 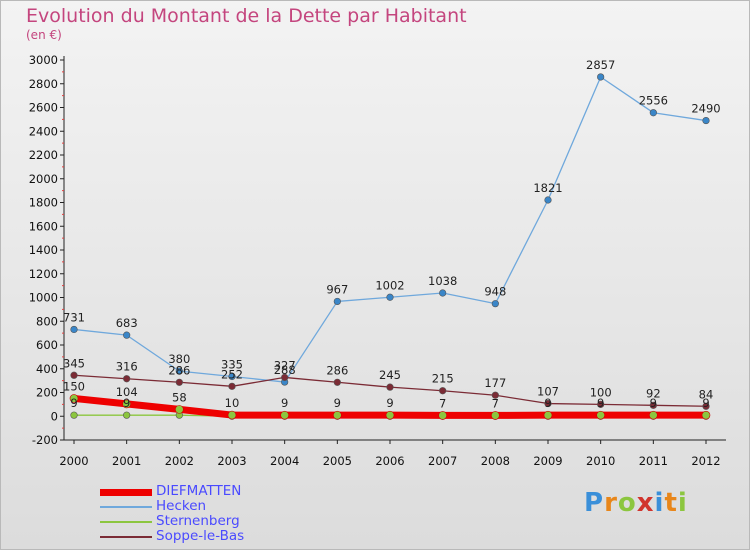 I want to click on data-label-hecken: 1038, so click(x=442, y=281).